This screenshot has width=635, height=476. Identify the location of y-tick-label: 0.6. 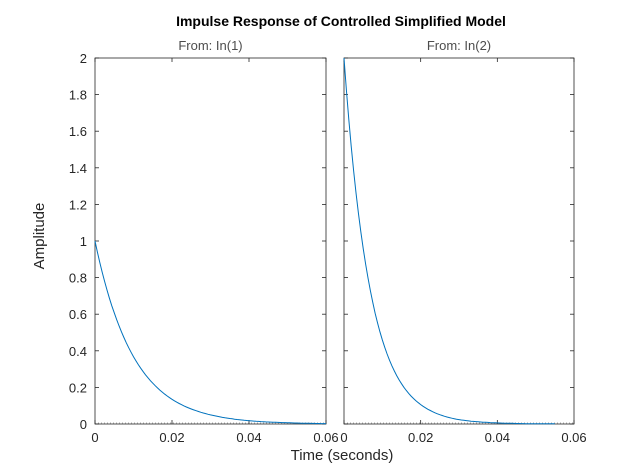
(78, 314).